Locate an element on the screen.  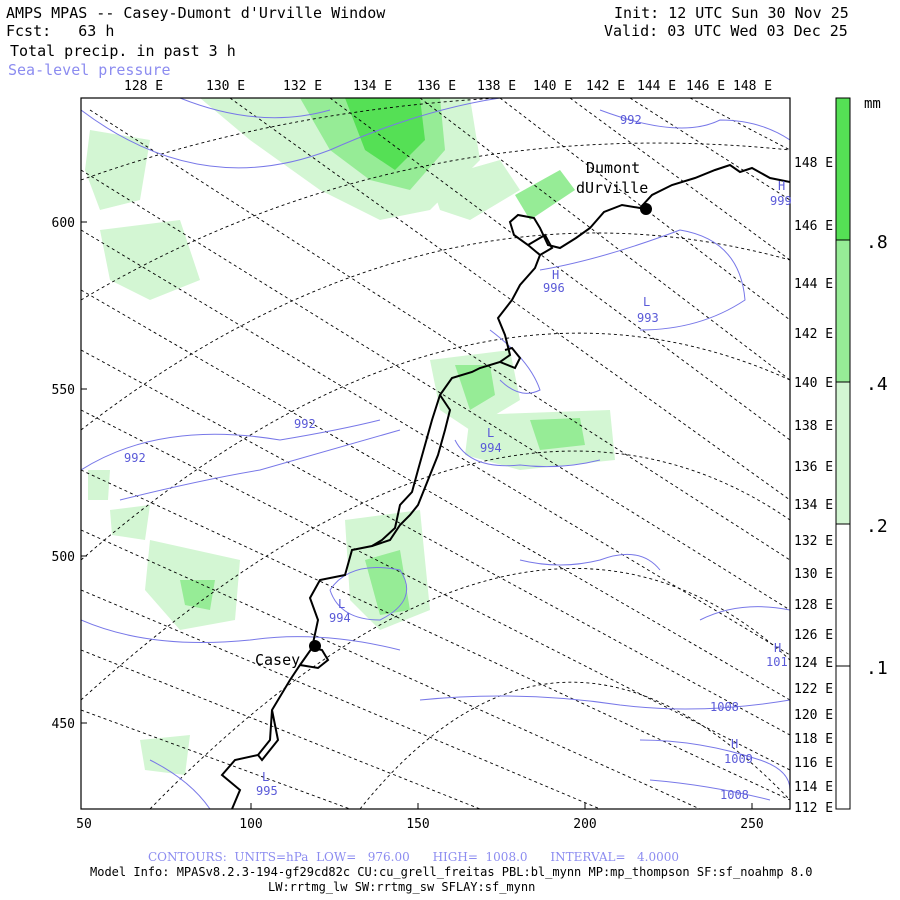
colorbar-bin-none is located at coordinates (843, 737).